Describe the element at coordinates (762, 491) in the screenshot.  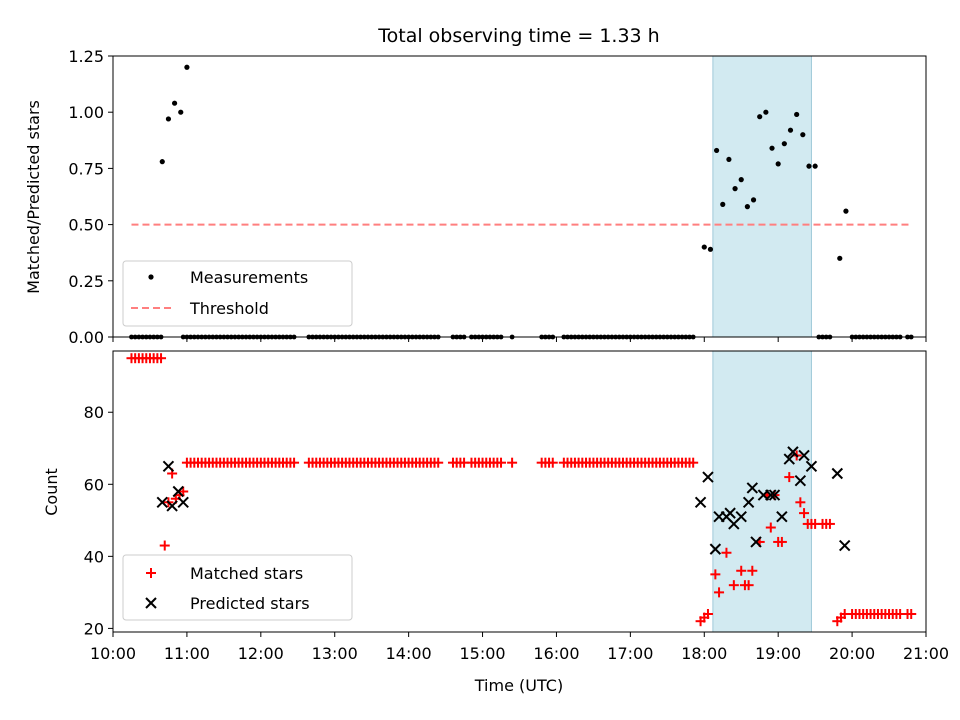
I see `bottom-shaded-band` at that location.